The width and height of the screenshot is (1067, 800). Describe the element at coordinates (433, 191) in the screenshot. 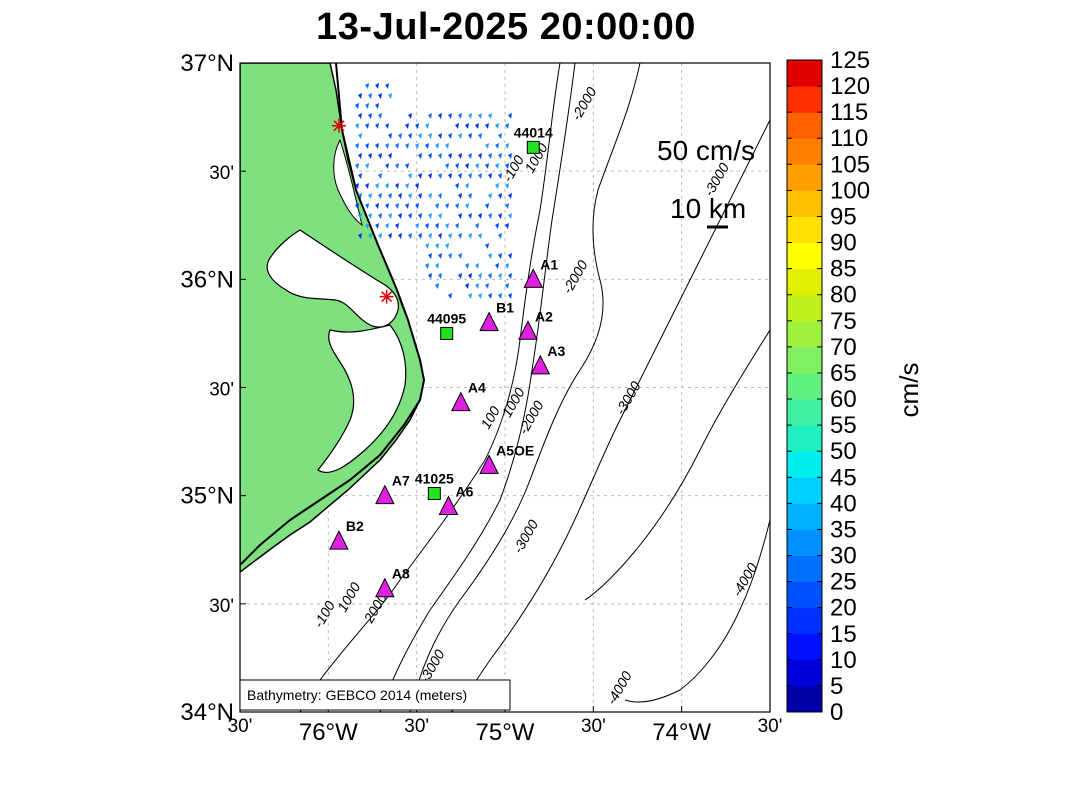

I see `current-vector-field` at that location.